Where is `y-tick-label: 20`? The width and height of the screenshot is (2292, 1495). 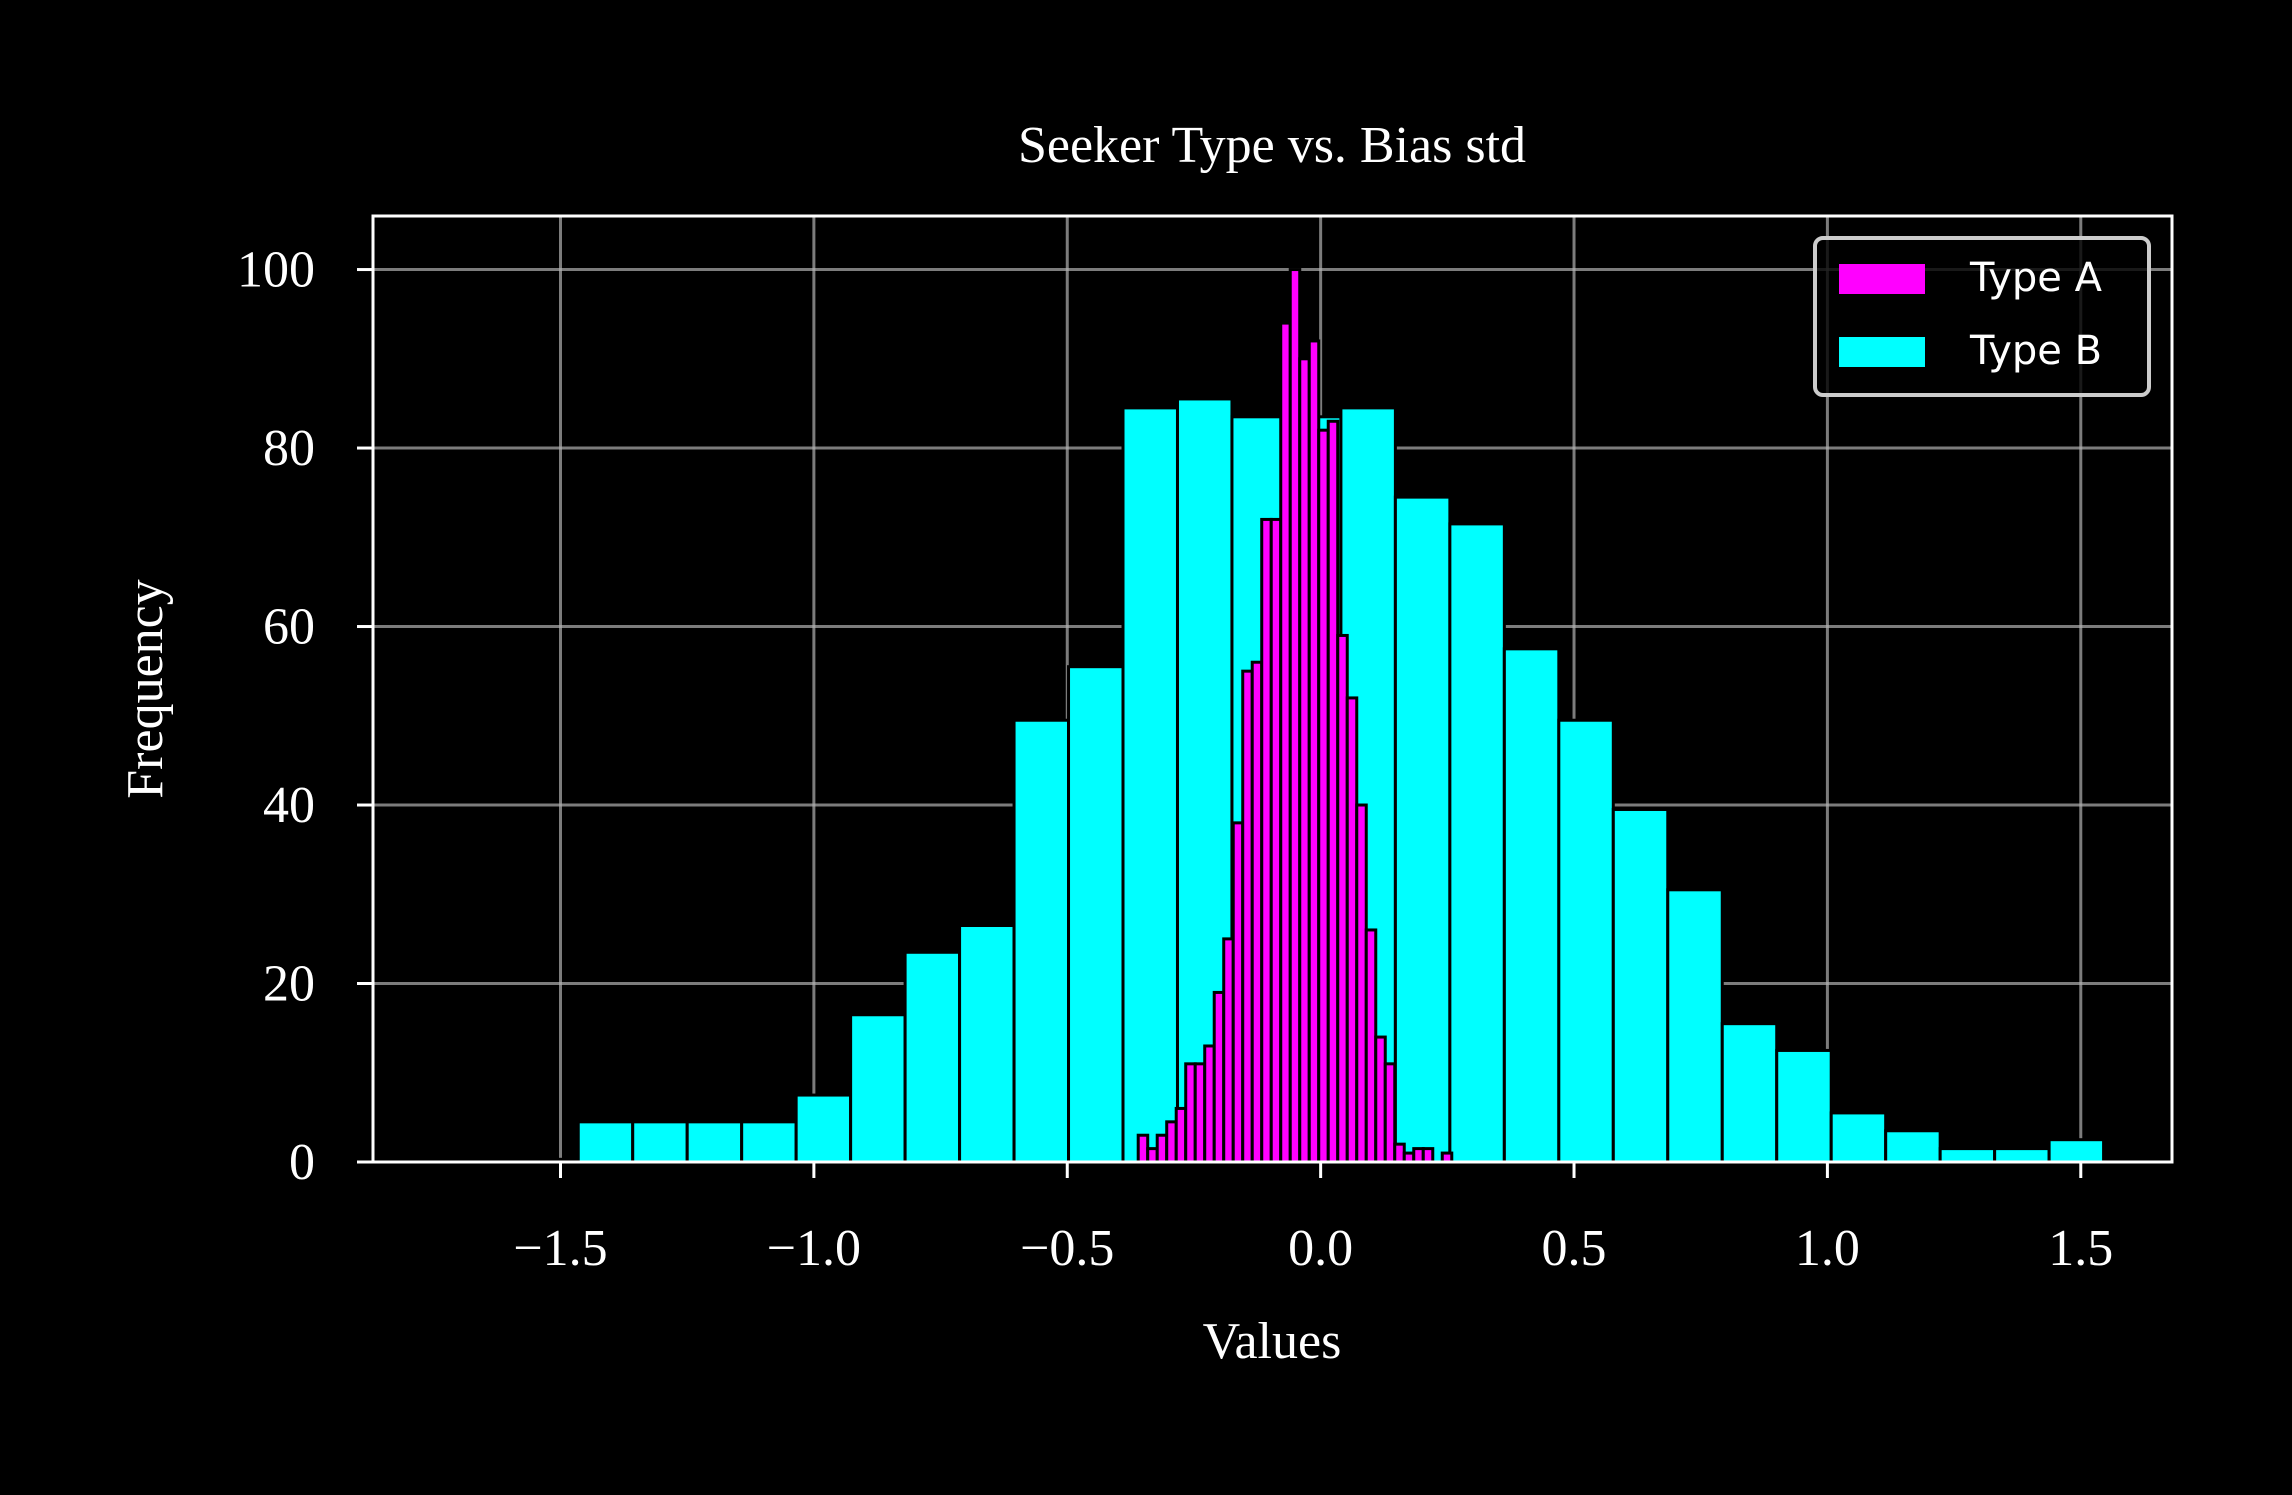 y-tick-label: 20 is located at coordinates (289, 984).